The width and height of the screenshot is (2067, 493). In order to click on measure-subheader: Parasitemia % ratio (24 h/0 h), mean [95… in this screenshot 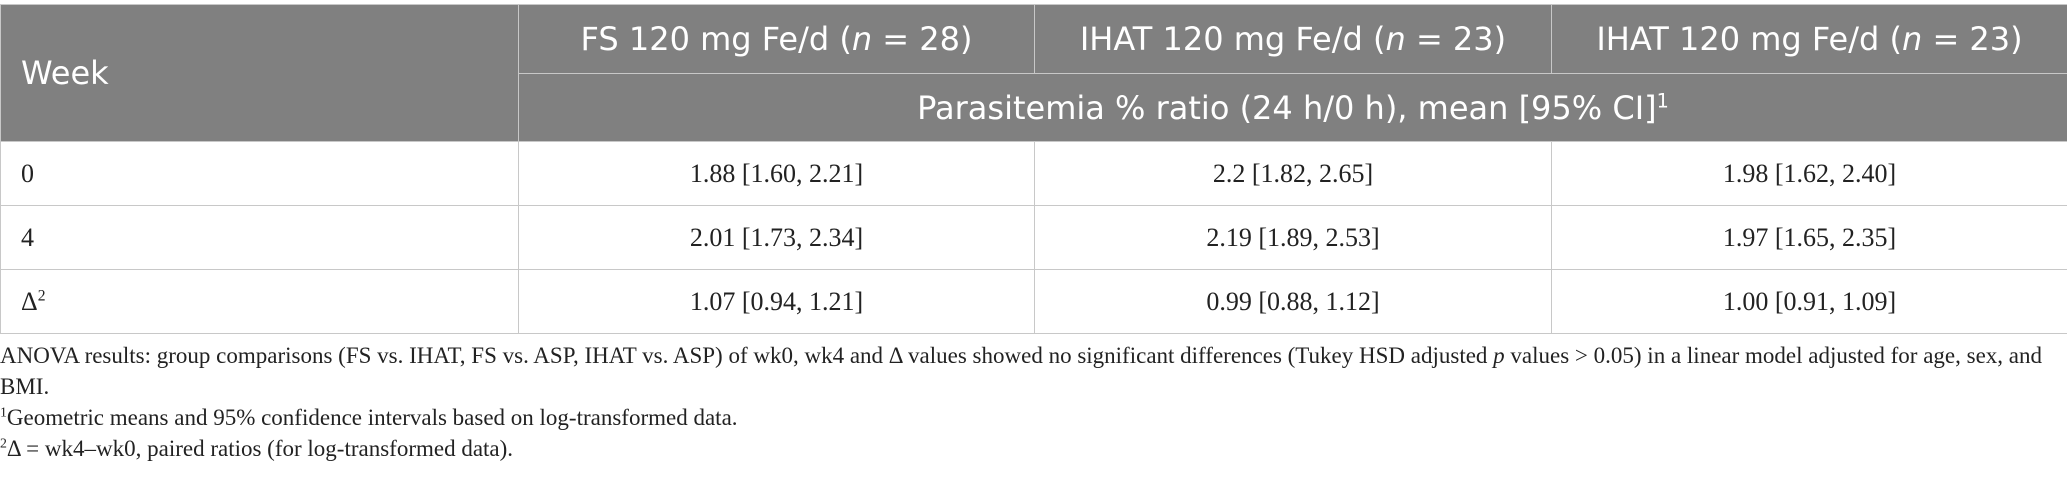, I will do `click(1292, 107)`.